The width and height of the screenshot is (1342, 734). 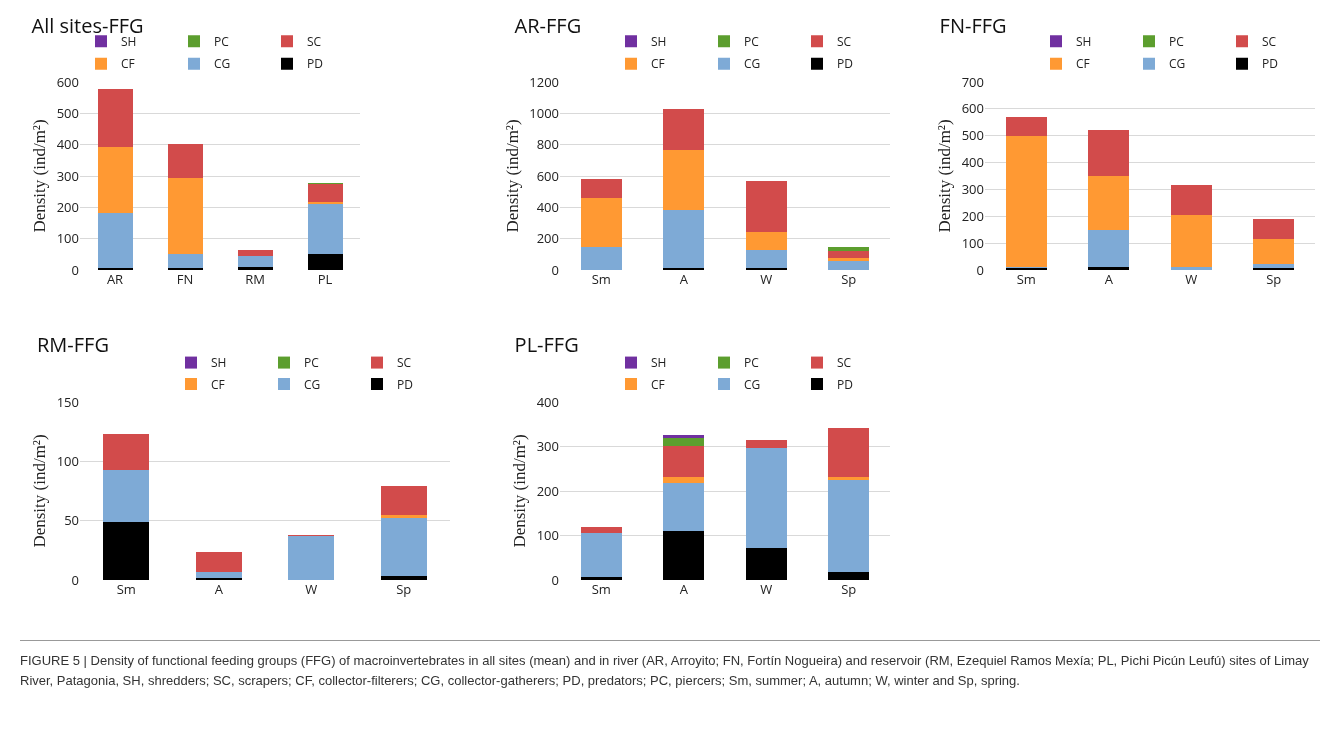 What do you see at coordinates (325, 279) in the screenshot?
I see `x-tick-label: PL` at bounding box center [325, 279].